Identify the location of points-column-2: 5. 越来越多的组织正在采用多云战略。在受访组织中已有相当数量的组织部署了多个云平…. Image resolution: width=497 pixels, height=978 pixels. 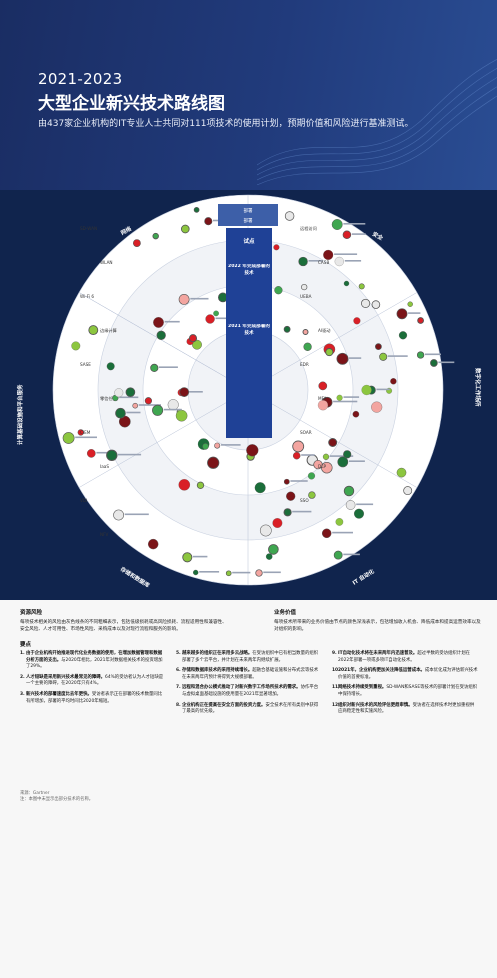
(249, 685).